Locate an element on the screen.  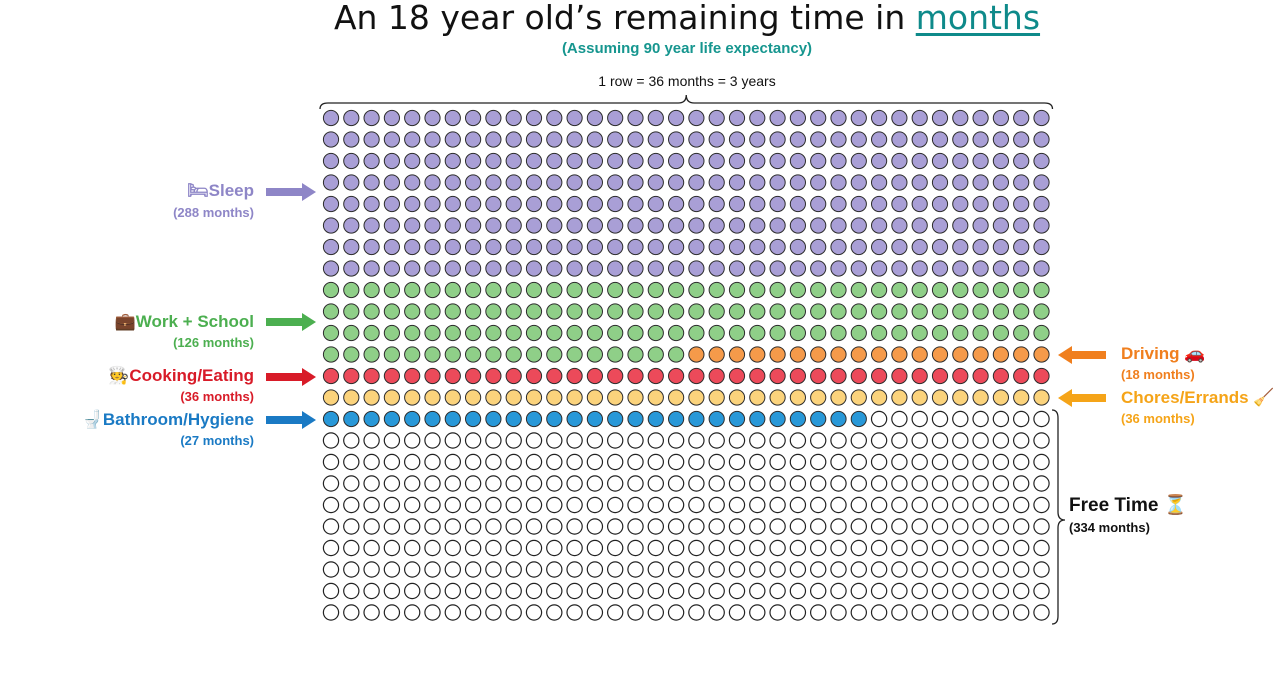
free-time-brace is located at coordinates (1058, 517).